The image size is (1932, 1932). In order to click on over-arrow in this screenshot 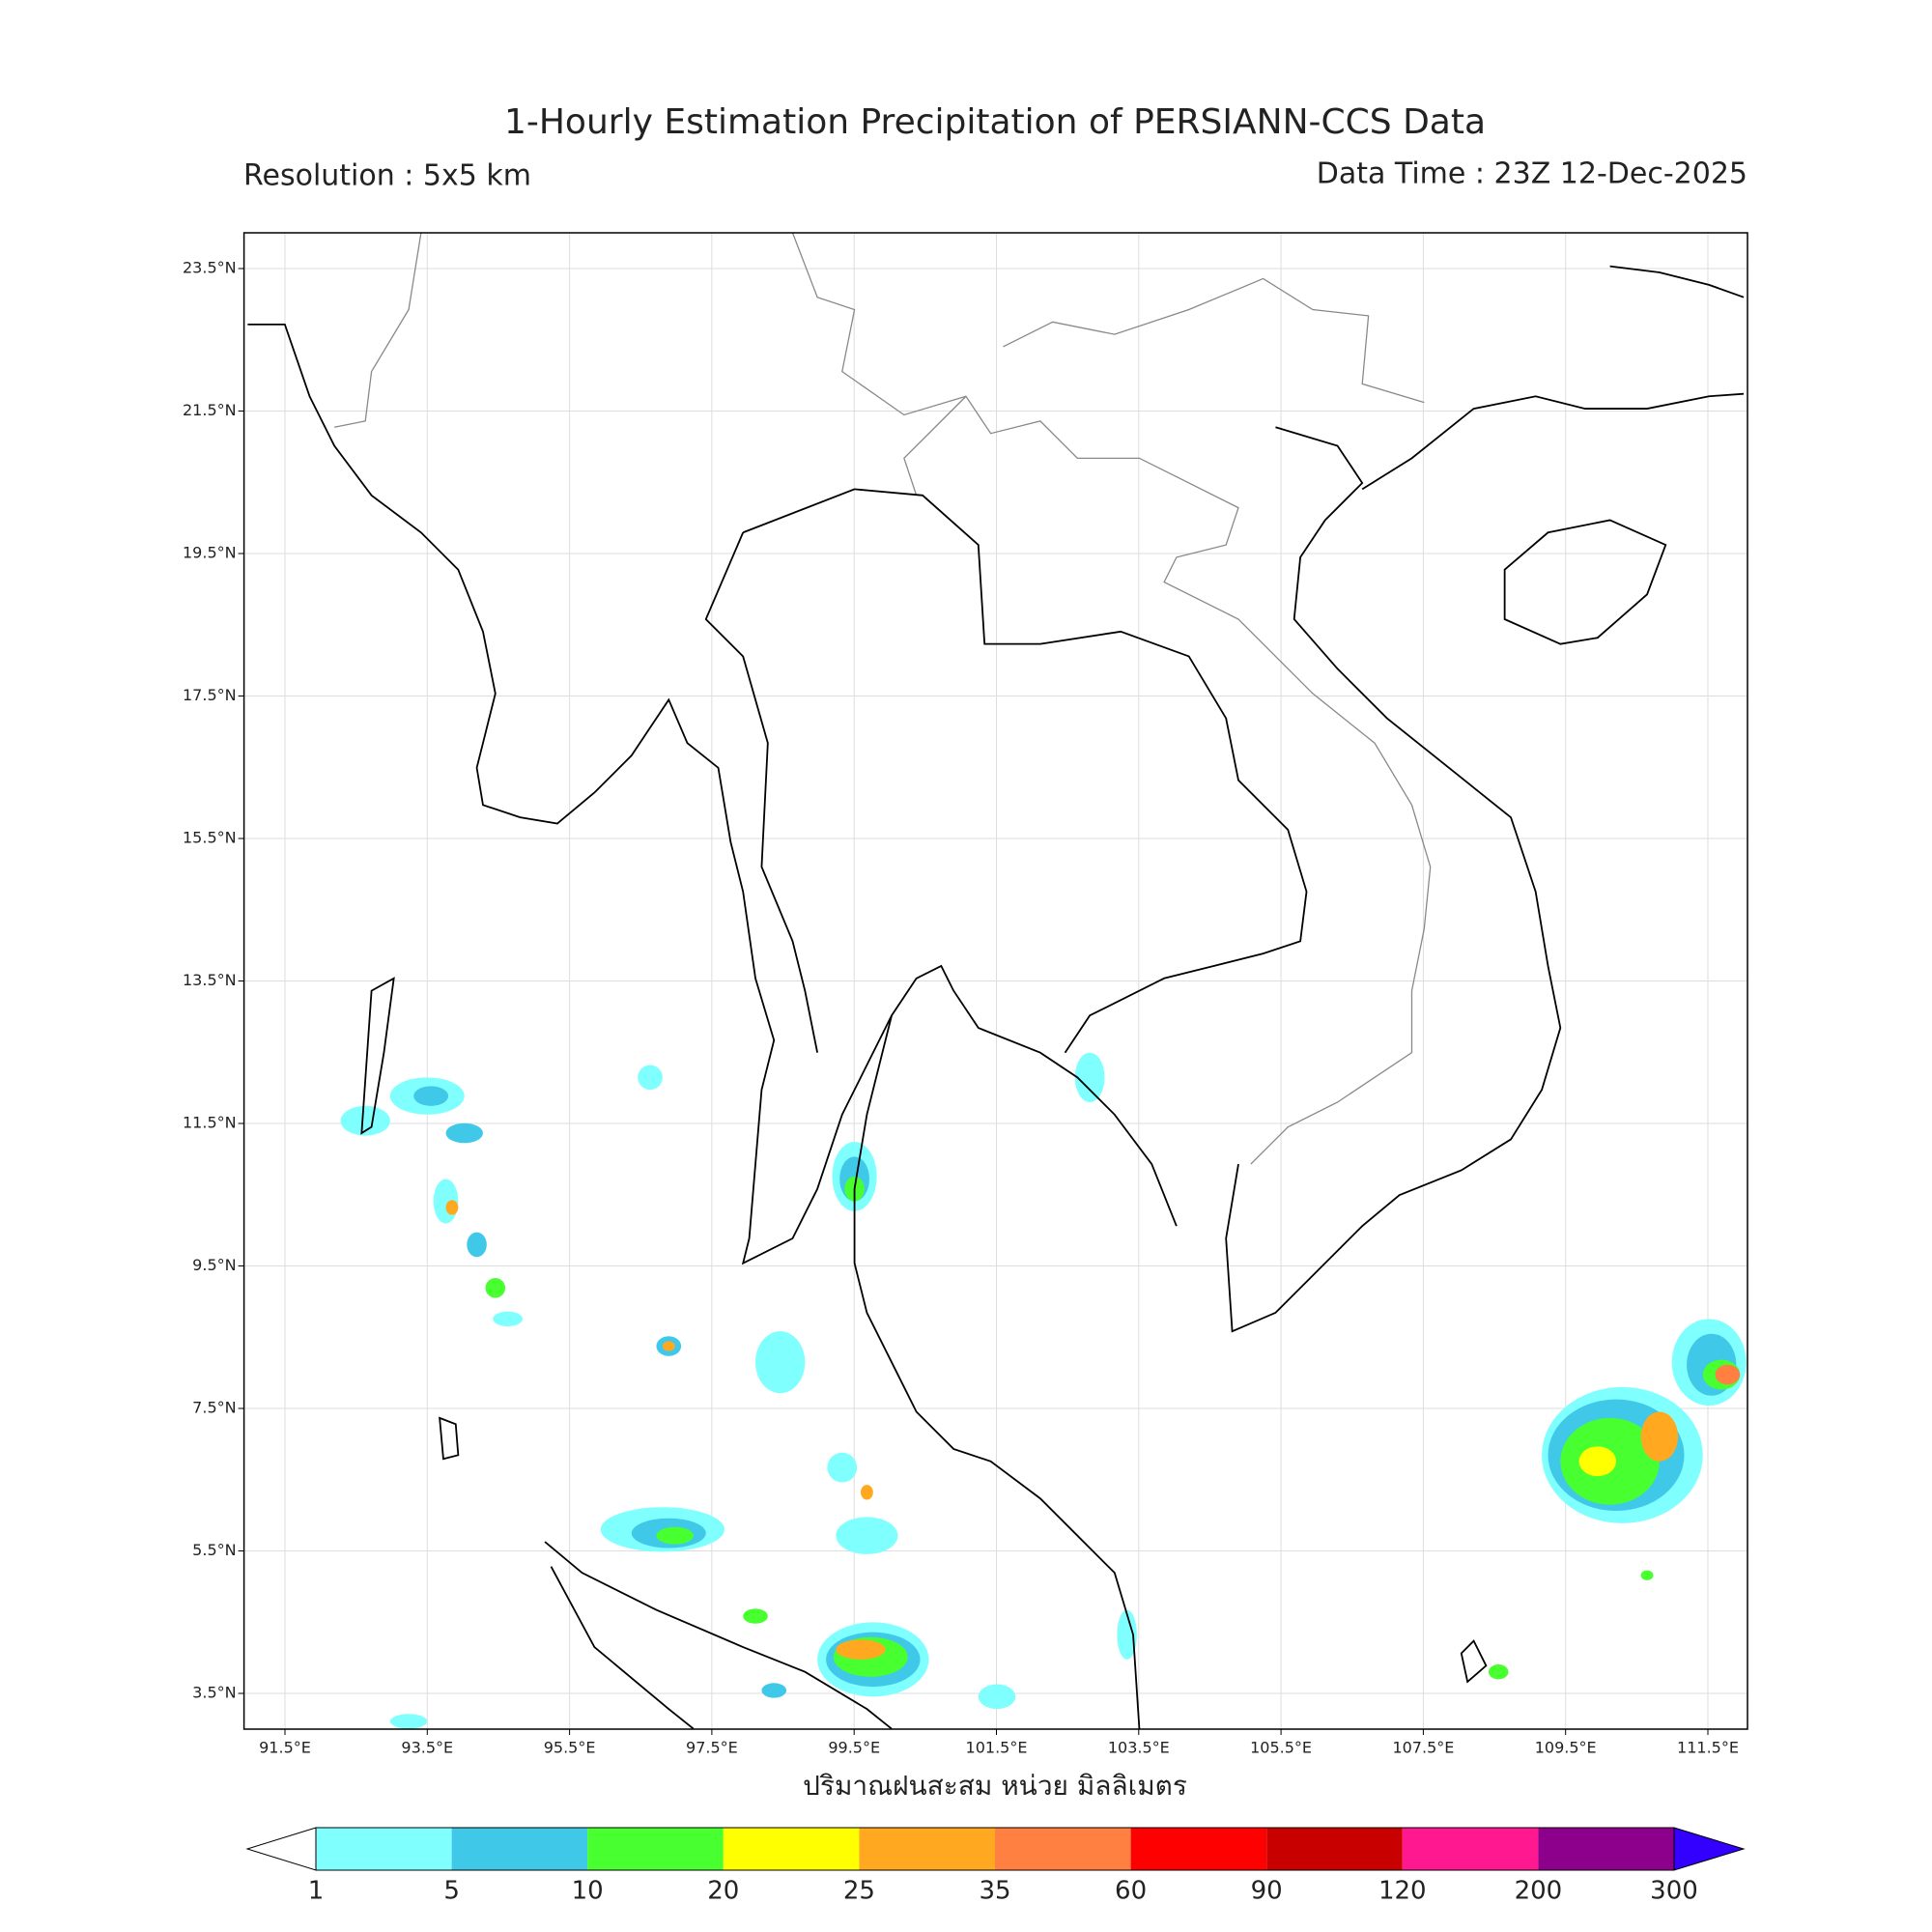, I will do `click(1709, 1849)`.